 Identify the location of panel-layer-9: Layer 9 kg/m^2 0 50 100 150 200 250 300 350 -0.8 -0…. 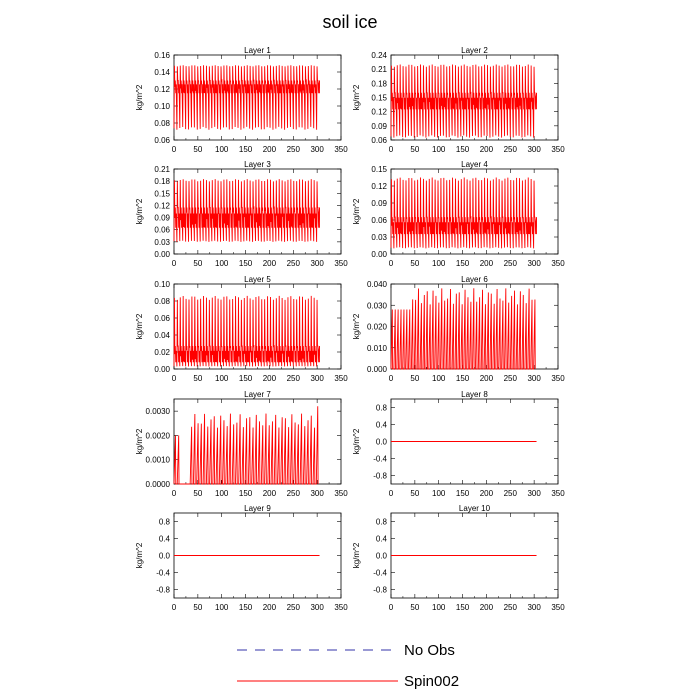
(241, 558).